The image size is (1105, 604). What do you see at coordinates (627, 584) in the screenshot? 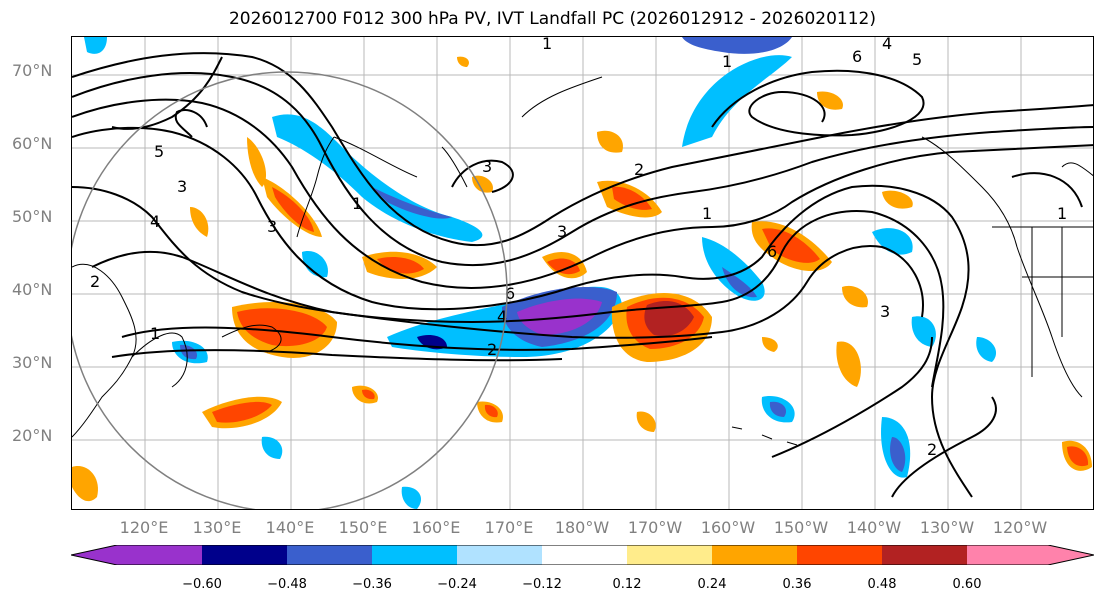
I see `colorbar-tick: 0.12` at bounding box center [627, 584].